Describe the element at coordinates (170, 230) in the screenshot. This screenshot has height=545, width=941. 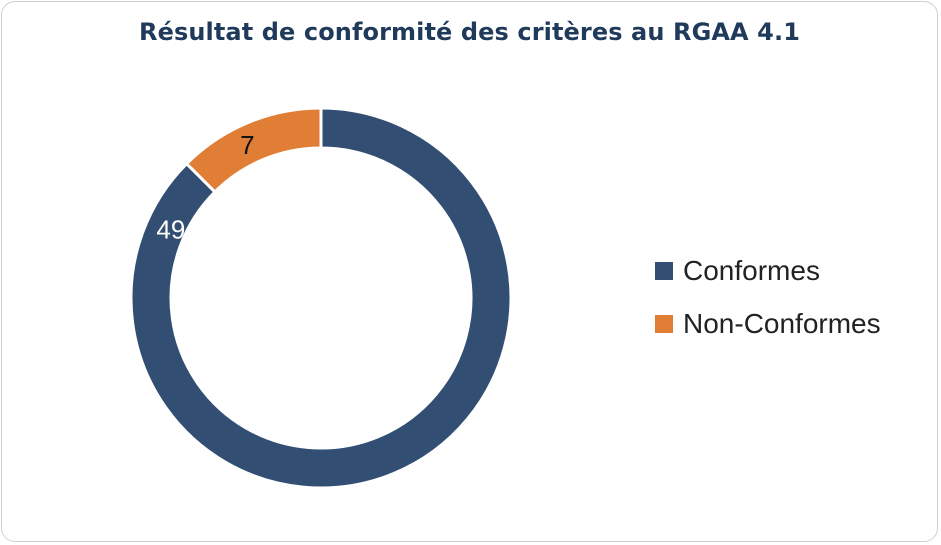
I see `data-label-conformes: 49` at that location.